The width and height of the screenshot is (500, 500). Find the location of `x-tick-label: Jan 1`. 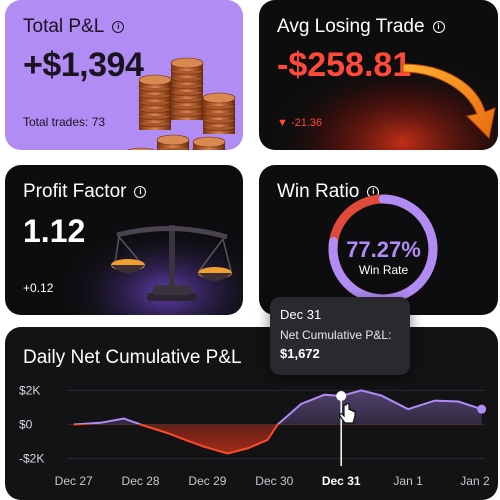

x-tick-label: Jan 1 is located at coordinates (408, 481).